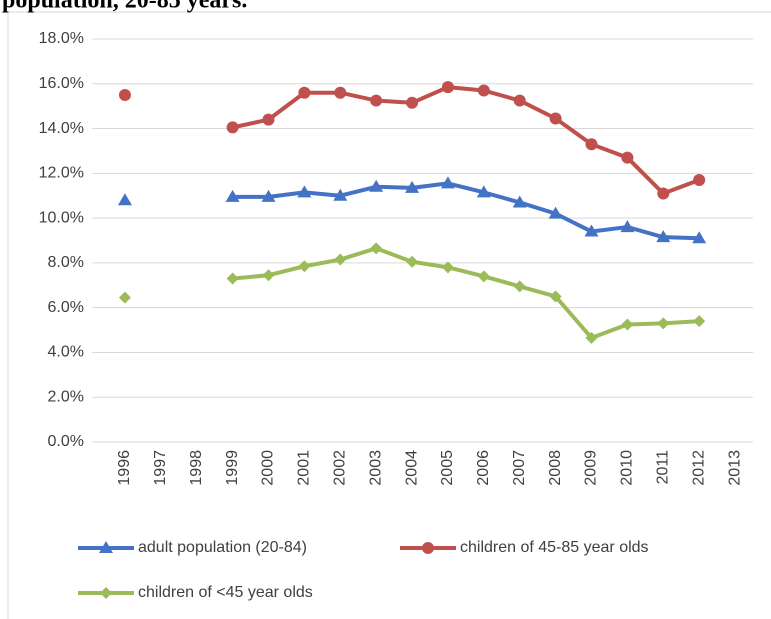  I want to click on x-tick-label: 2010, so click(627, 468).